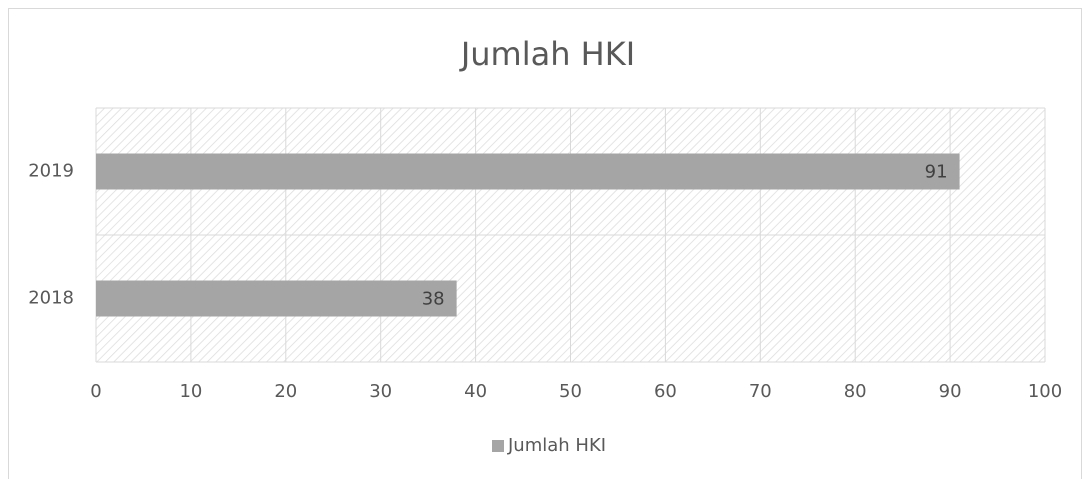 The height and width of the screenshot is (479, 1090). Describe the element at coordinates (285, 391) in the screenshot. I see `x-tick-label: 20` at that location.